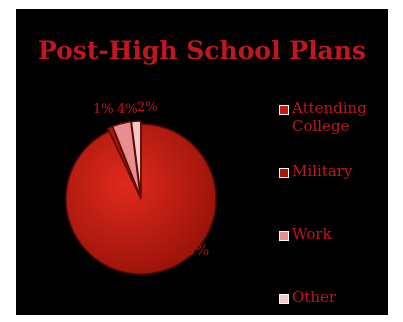 This screenshot has height=322, width=403. What do you see at coordinates (127, 109) in the screenshot?
I see `data-label-work: 4%` at bounding box center [127, 109].